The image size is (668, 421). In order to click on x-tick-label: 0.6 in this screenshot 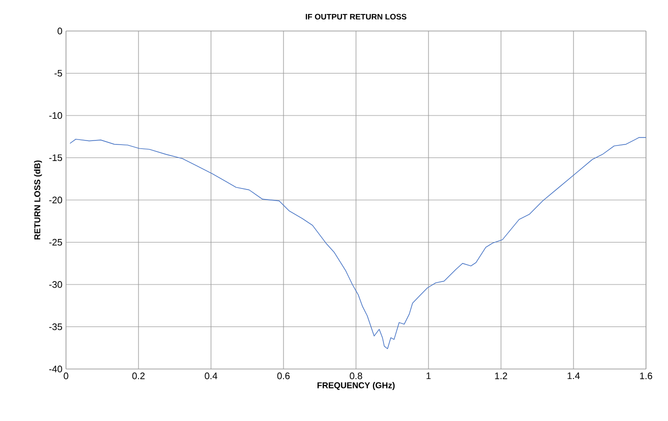, I will do `click(283, 376)`.